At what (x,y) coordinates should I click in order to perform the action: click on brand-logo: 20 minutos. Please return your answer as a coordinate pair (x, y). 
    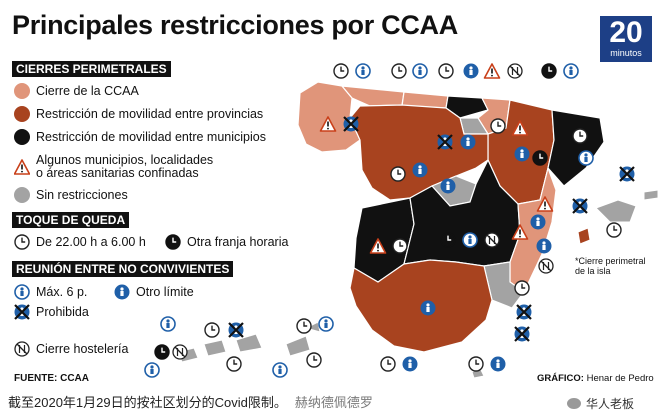
    Looking at the image, I should click on (626, 39).